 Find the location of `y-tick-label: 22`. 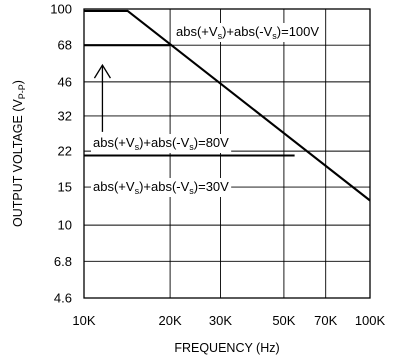

y-tick-label: 22 is located at coordinates (65, 151).